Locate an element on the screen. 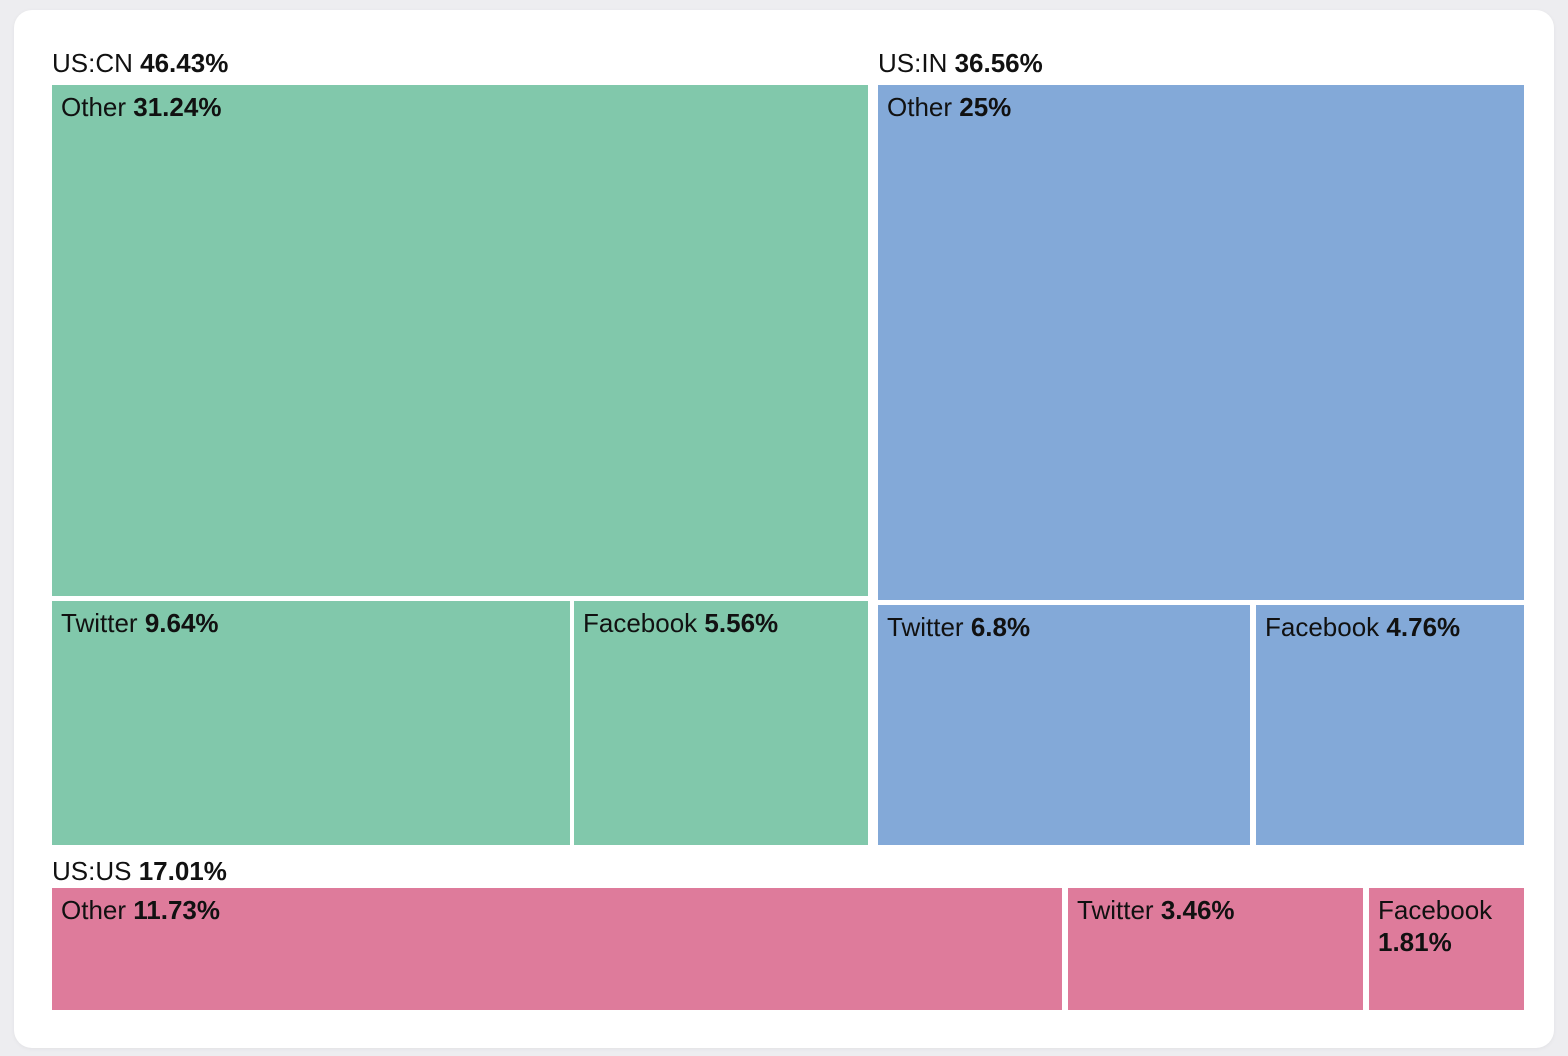 This screenshot has width=1568, height=1056. cell-percent: 11.73% is located at coordinates (177, 910).